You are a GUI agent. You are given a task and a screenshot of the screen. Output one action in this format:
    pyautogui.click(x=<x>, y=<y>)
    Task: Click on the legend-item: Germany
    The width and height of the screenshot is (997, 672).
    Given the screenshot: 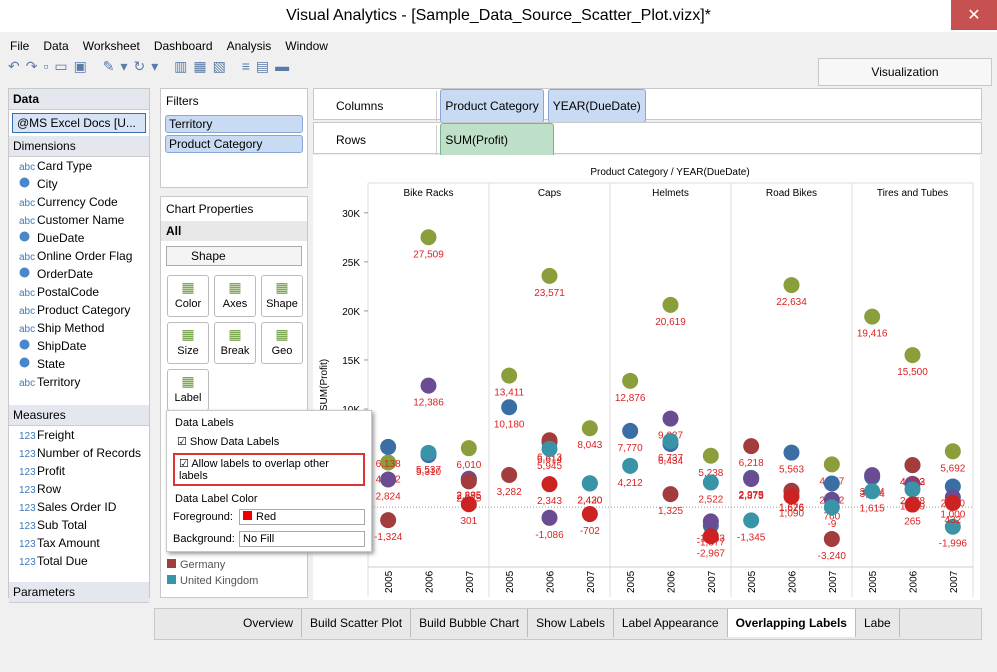 What is the action you would take?
    pyautogui.click(x=212, y=567)
    